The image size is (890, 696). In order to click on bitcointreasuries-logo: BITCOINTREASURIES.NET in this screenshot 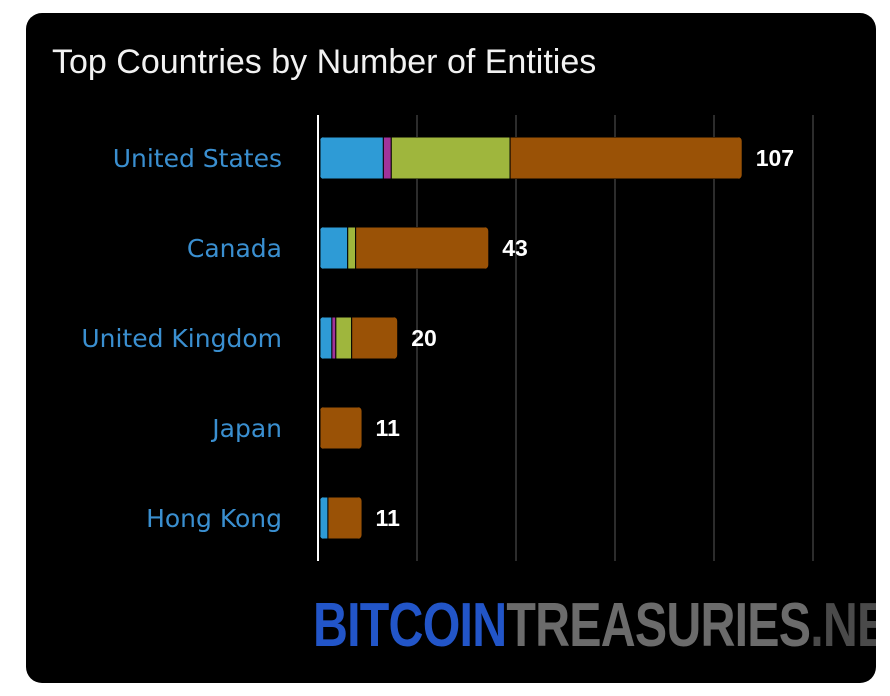, I will do `click(594, 626)`.